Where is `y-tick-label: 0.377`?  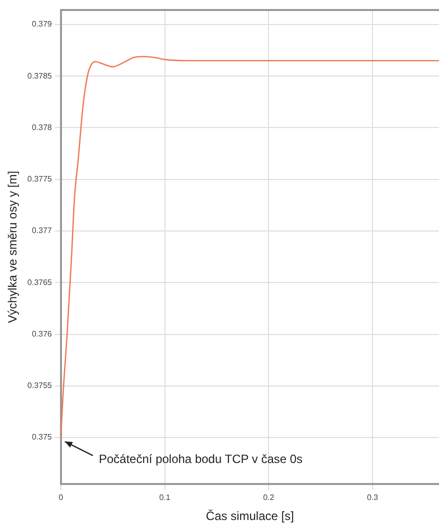 y-tick-label: 0.377 is located at coordinates (42, 231).